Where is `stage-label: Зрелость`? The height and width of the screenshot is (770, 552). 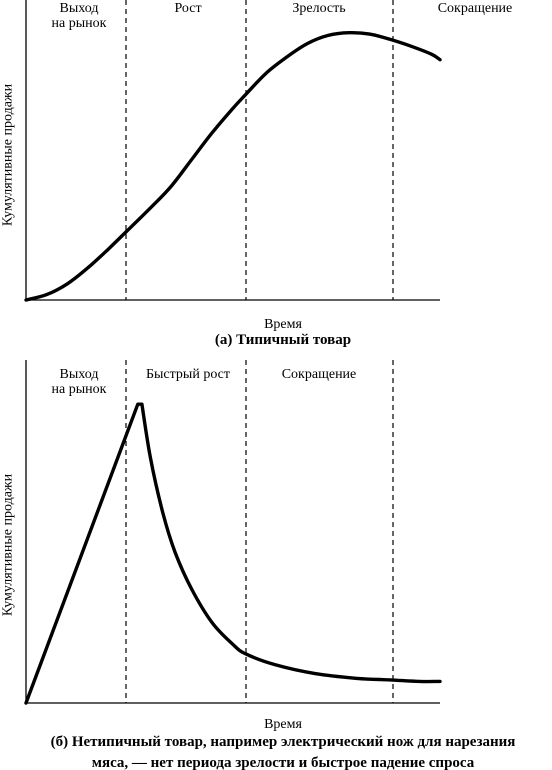 stage-label: Зрелость is located at coordinates (318, 8).